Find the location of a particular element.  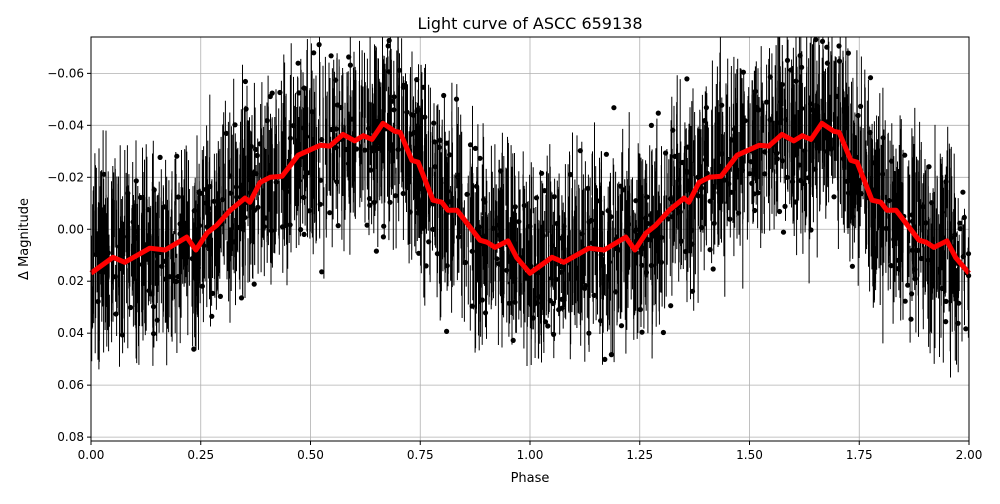

x-tick-label: 1.00 is located at coordinates (530, 455).